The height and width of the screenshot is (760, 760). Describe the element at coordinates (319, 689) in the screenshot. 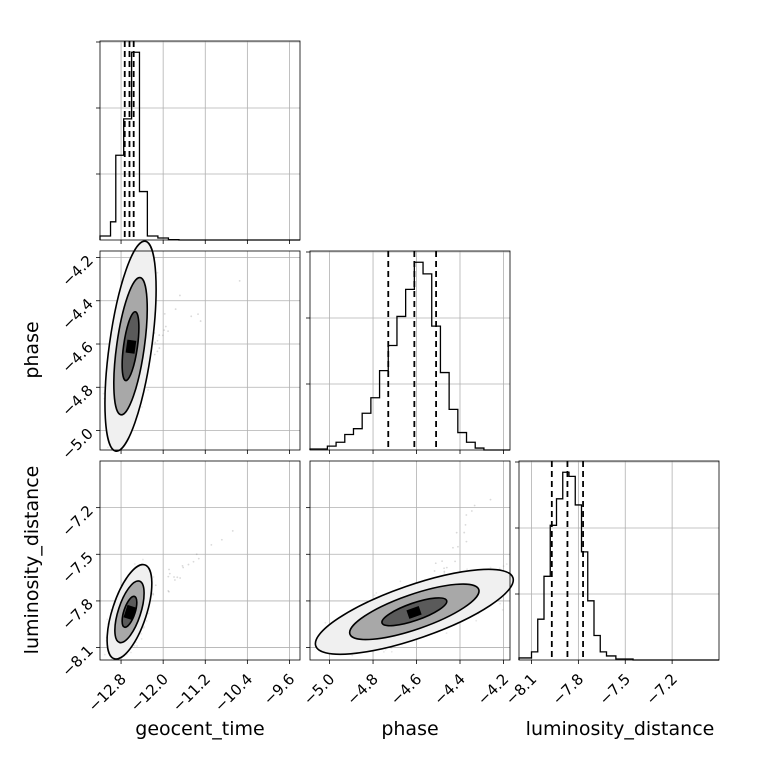

I see `x-tick-label-phase: −5.0` at that location.